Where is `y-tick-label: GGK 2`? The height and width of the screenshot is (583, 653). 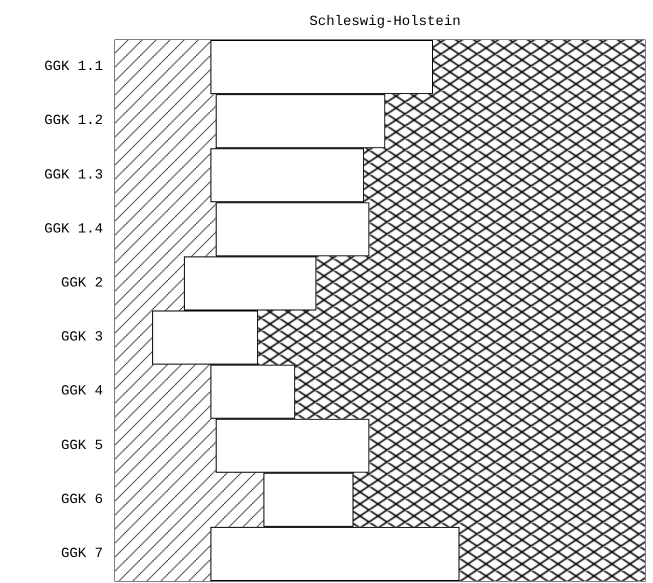
y-tick-label: GGK 2 is located at coordinates (81, 283).